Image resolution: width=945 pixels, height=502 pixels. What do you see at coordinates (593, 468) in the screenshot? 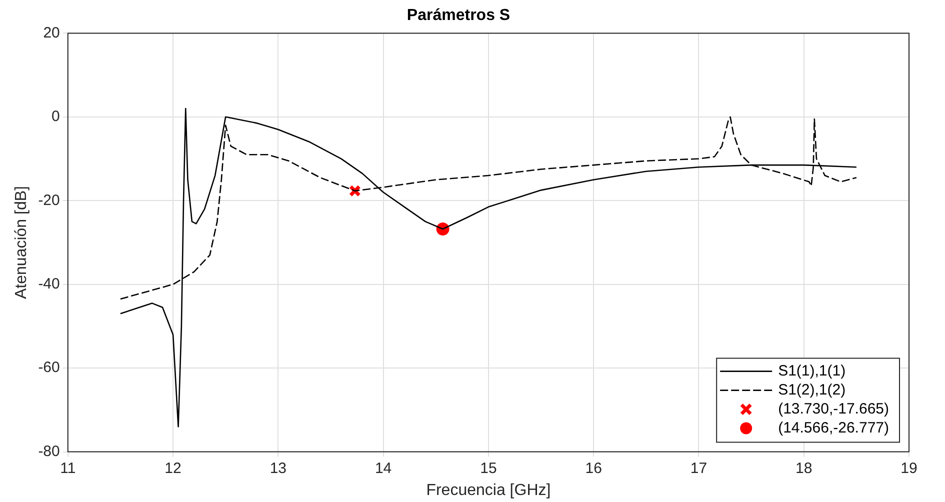
I see `x-tick-label: 16` at bounding box center [593, 468].